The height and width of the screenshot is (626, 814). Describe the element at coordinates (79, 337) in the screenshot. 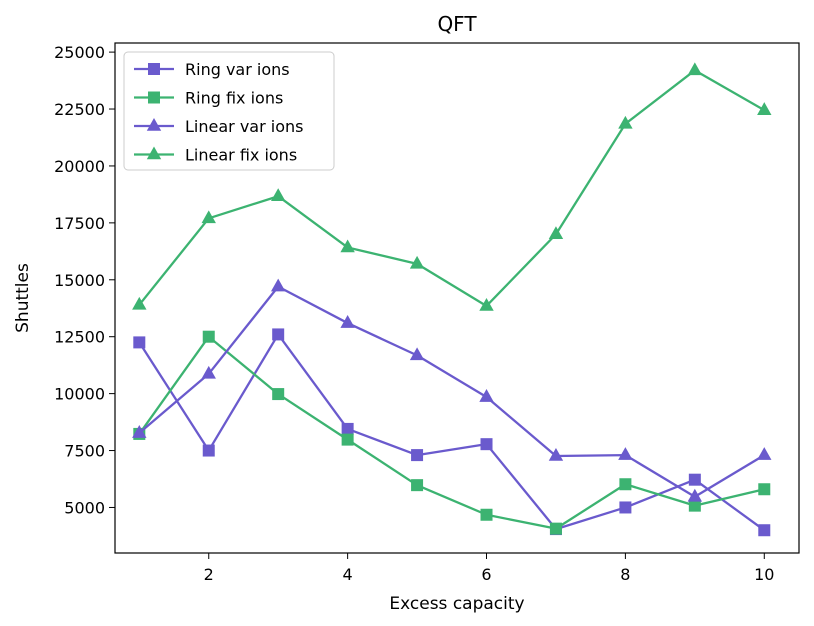

I see `y-tick-label: 12500` at that location.